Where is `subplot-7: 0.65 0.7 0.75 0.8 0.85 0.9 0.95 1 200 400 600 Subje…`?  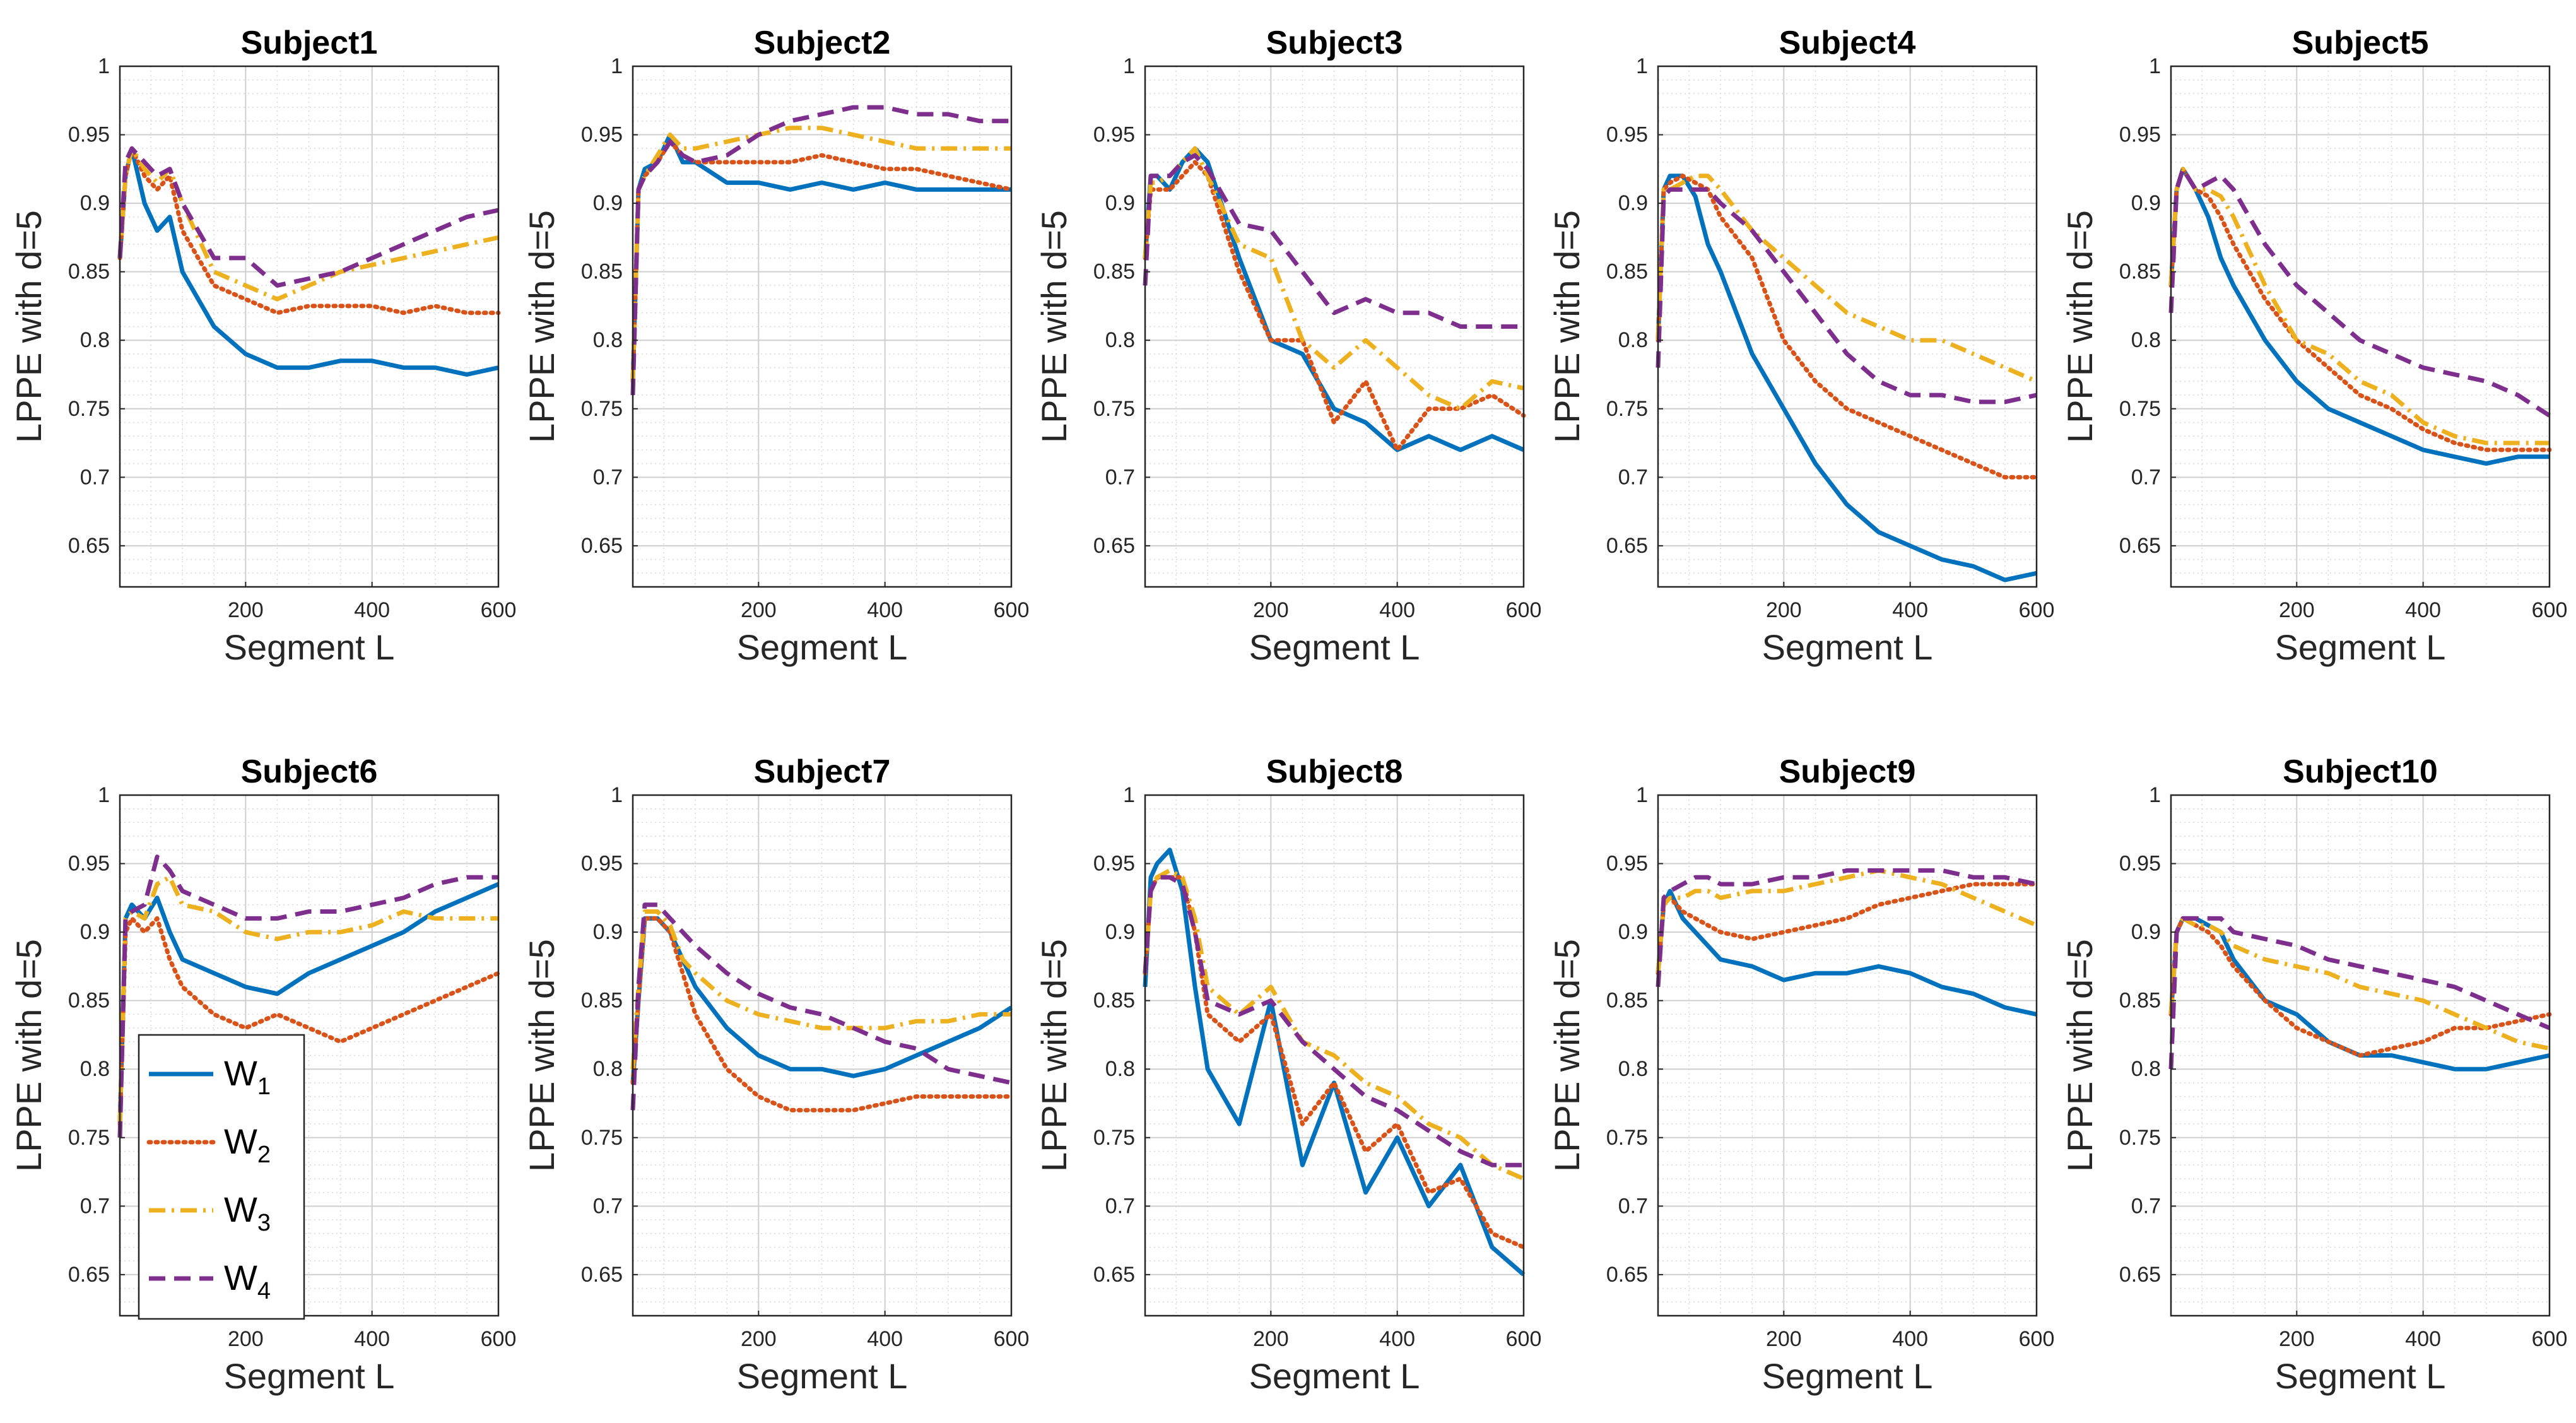 subplot-7: 0.65 0.7 0.75 0.8 0.85 0.9 0.95 1 200 400 600 Subje… is located at coordinates (775, 1074).